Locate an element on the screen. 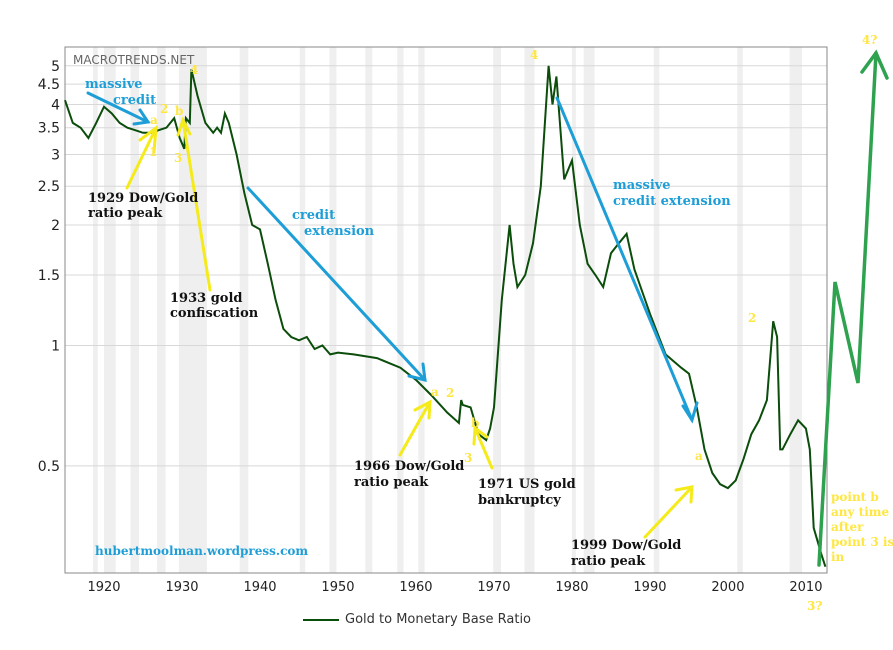 The image size is (893, 650). y-tick-label: 4.5 is located at coordinates (49, 85).